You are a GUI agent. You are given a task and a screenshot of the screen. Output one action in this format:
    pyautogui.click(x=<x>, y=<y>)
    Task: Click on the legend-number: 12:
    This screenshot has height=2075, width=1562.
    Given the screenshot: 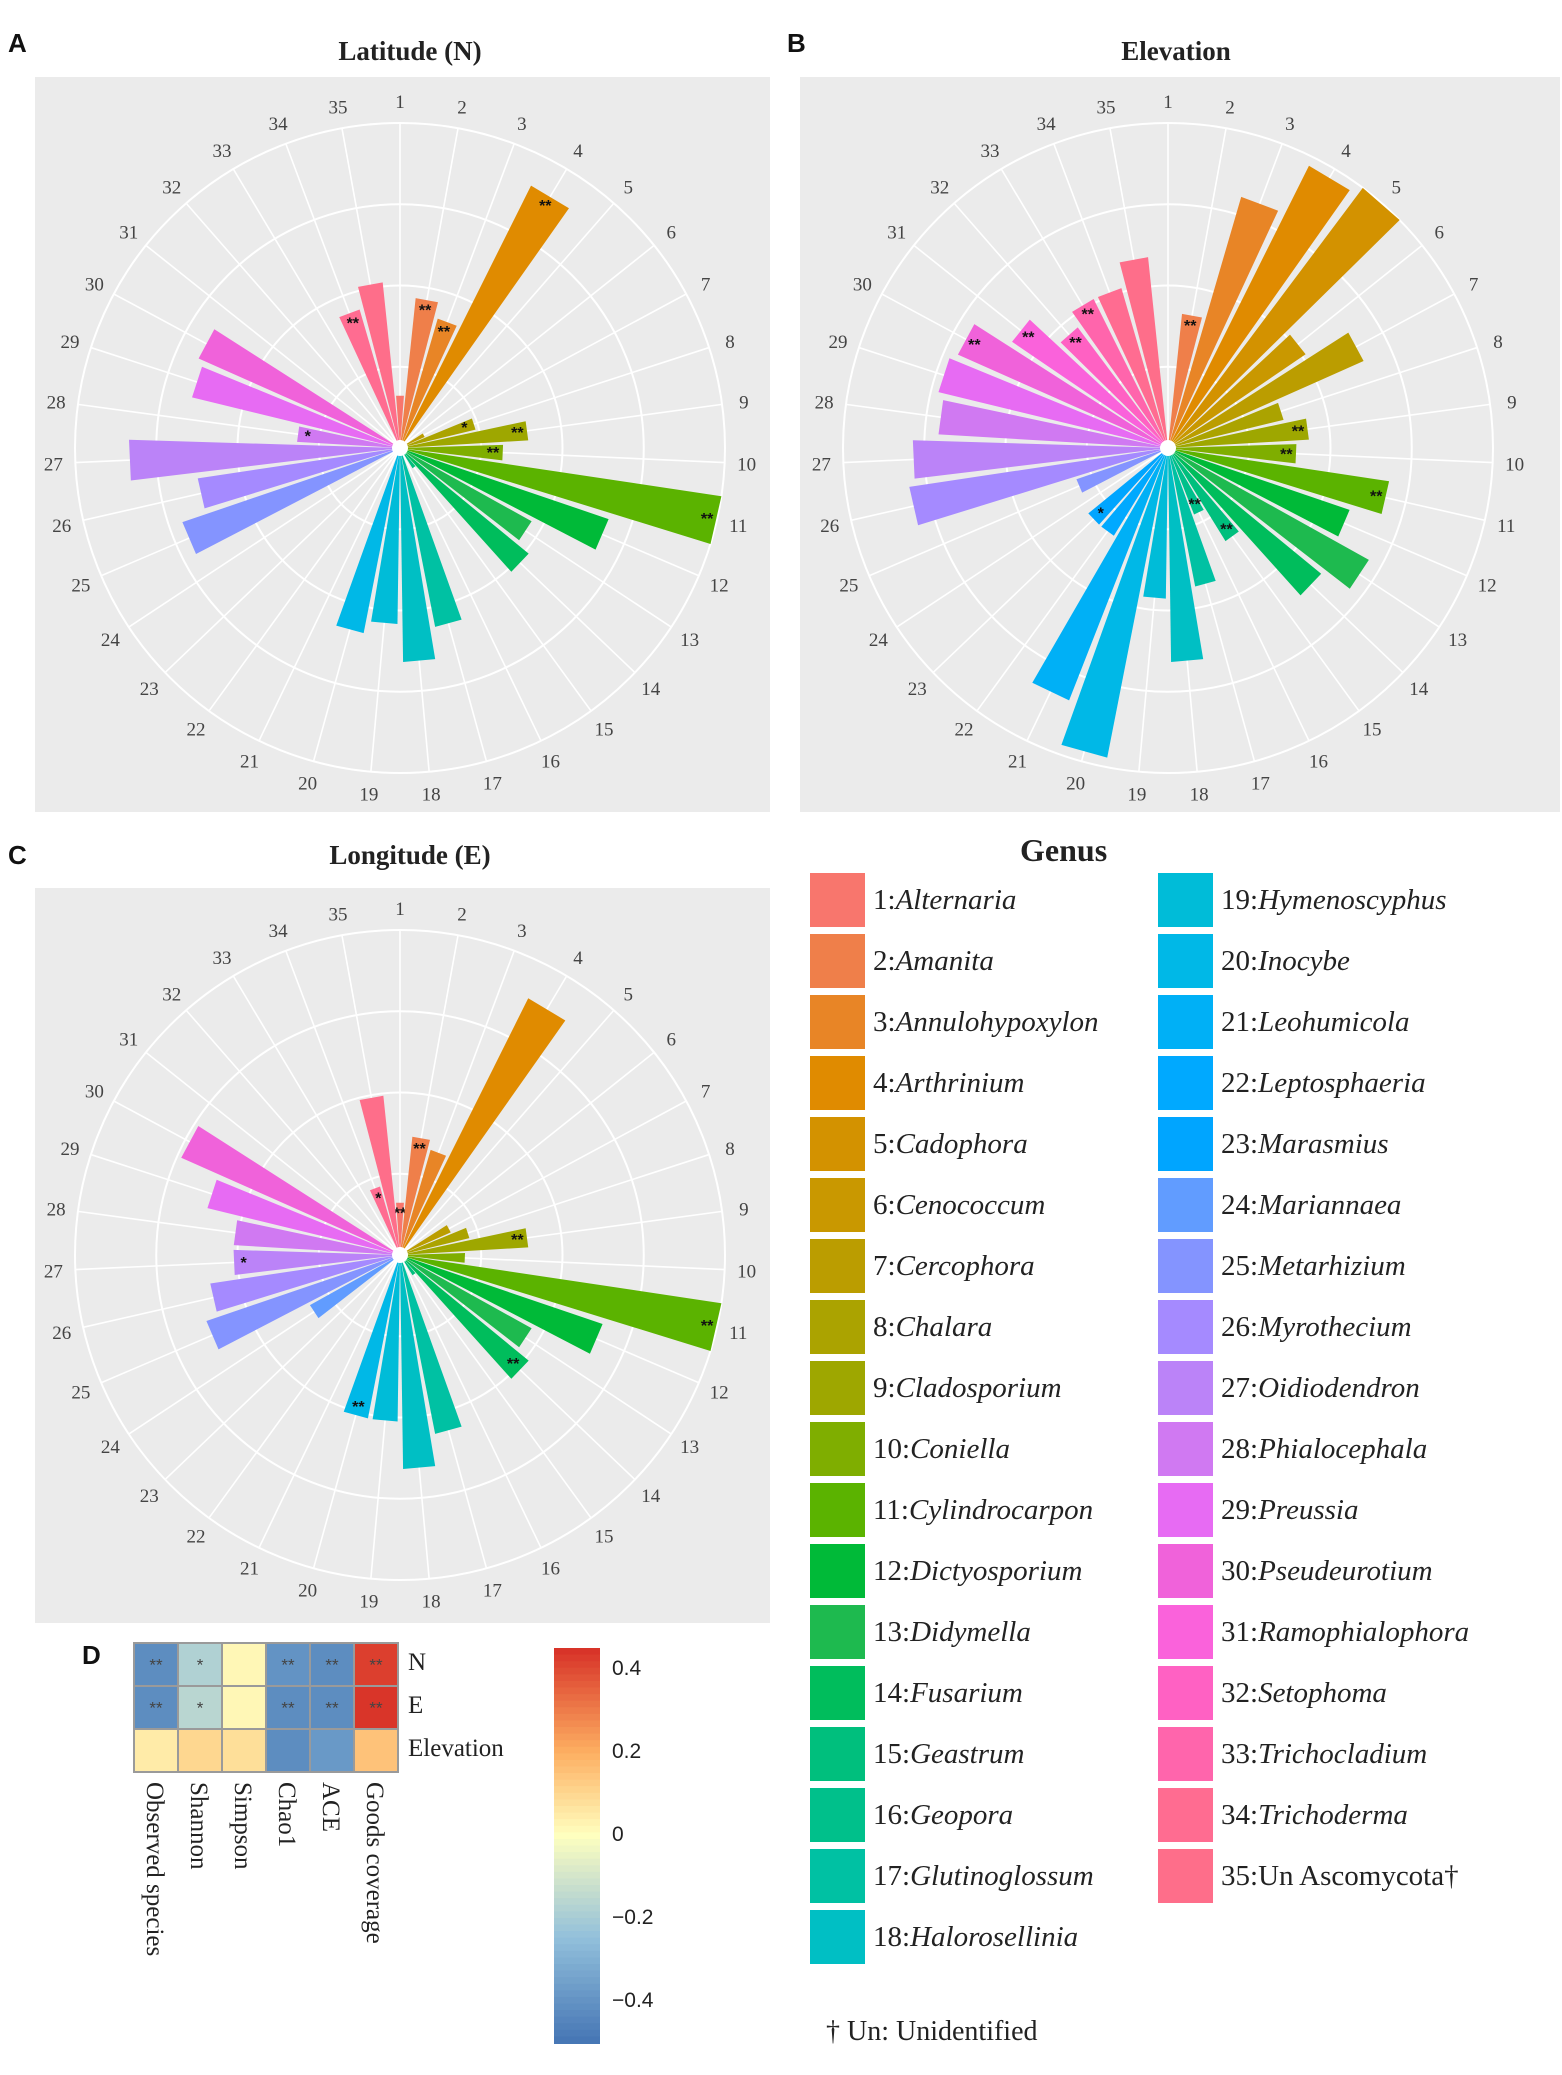 What is the action you would take?
    pyautogui.click(x=892, y=1570)
    